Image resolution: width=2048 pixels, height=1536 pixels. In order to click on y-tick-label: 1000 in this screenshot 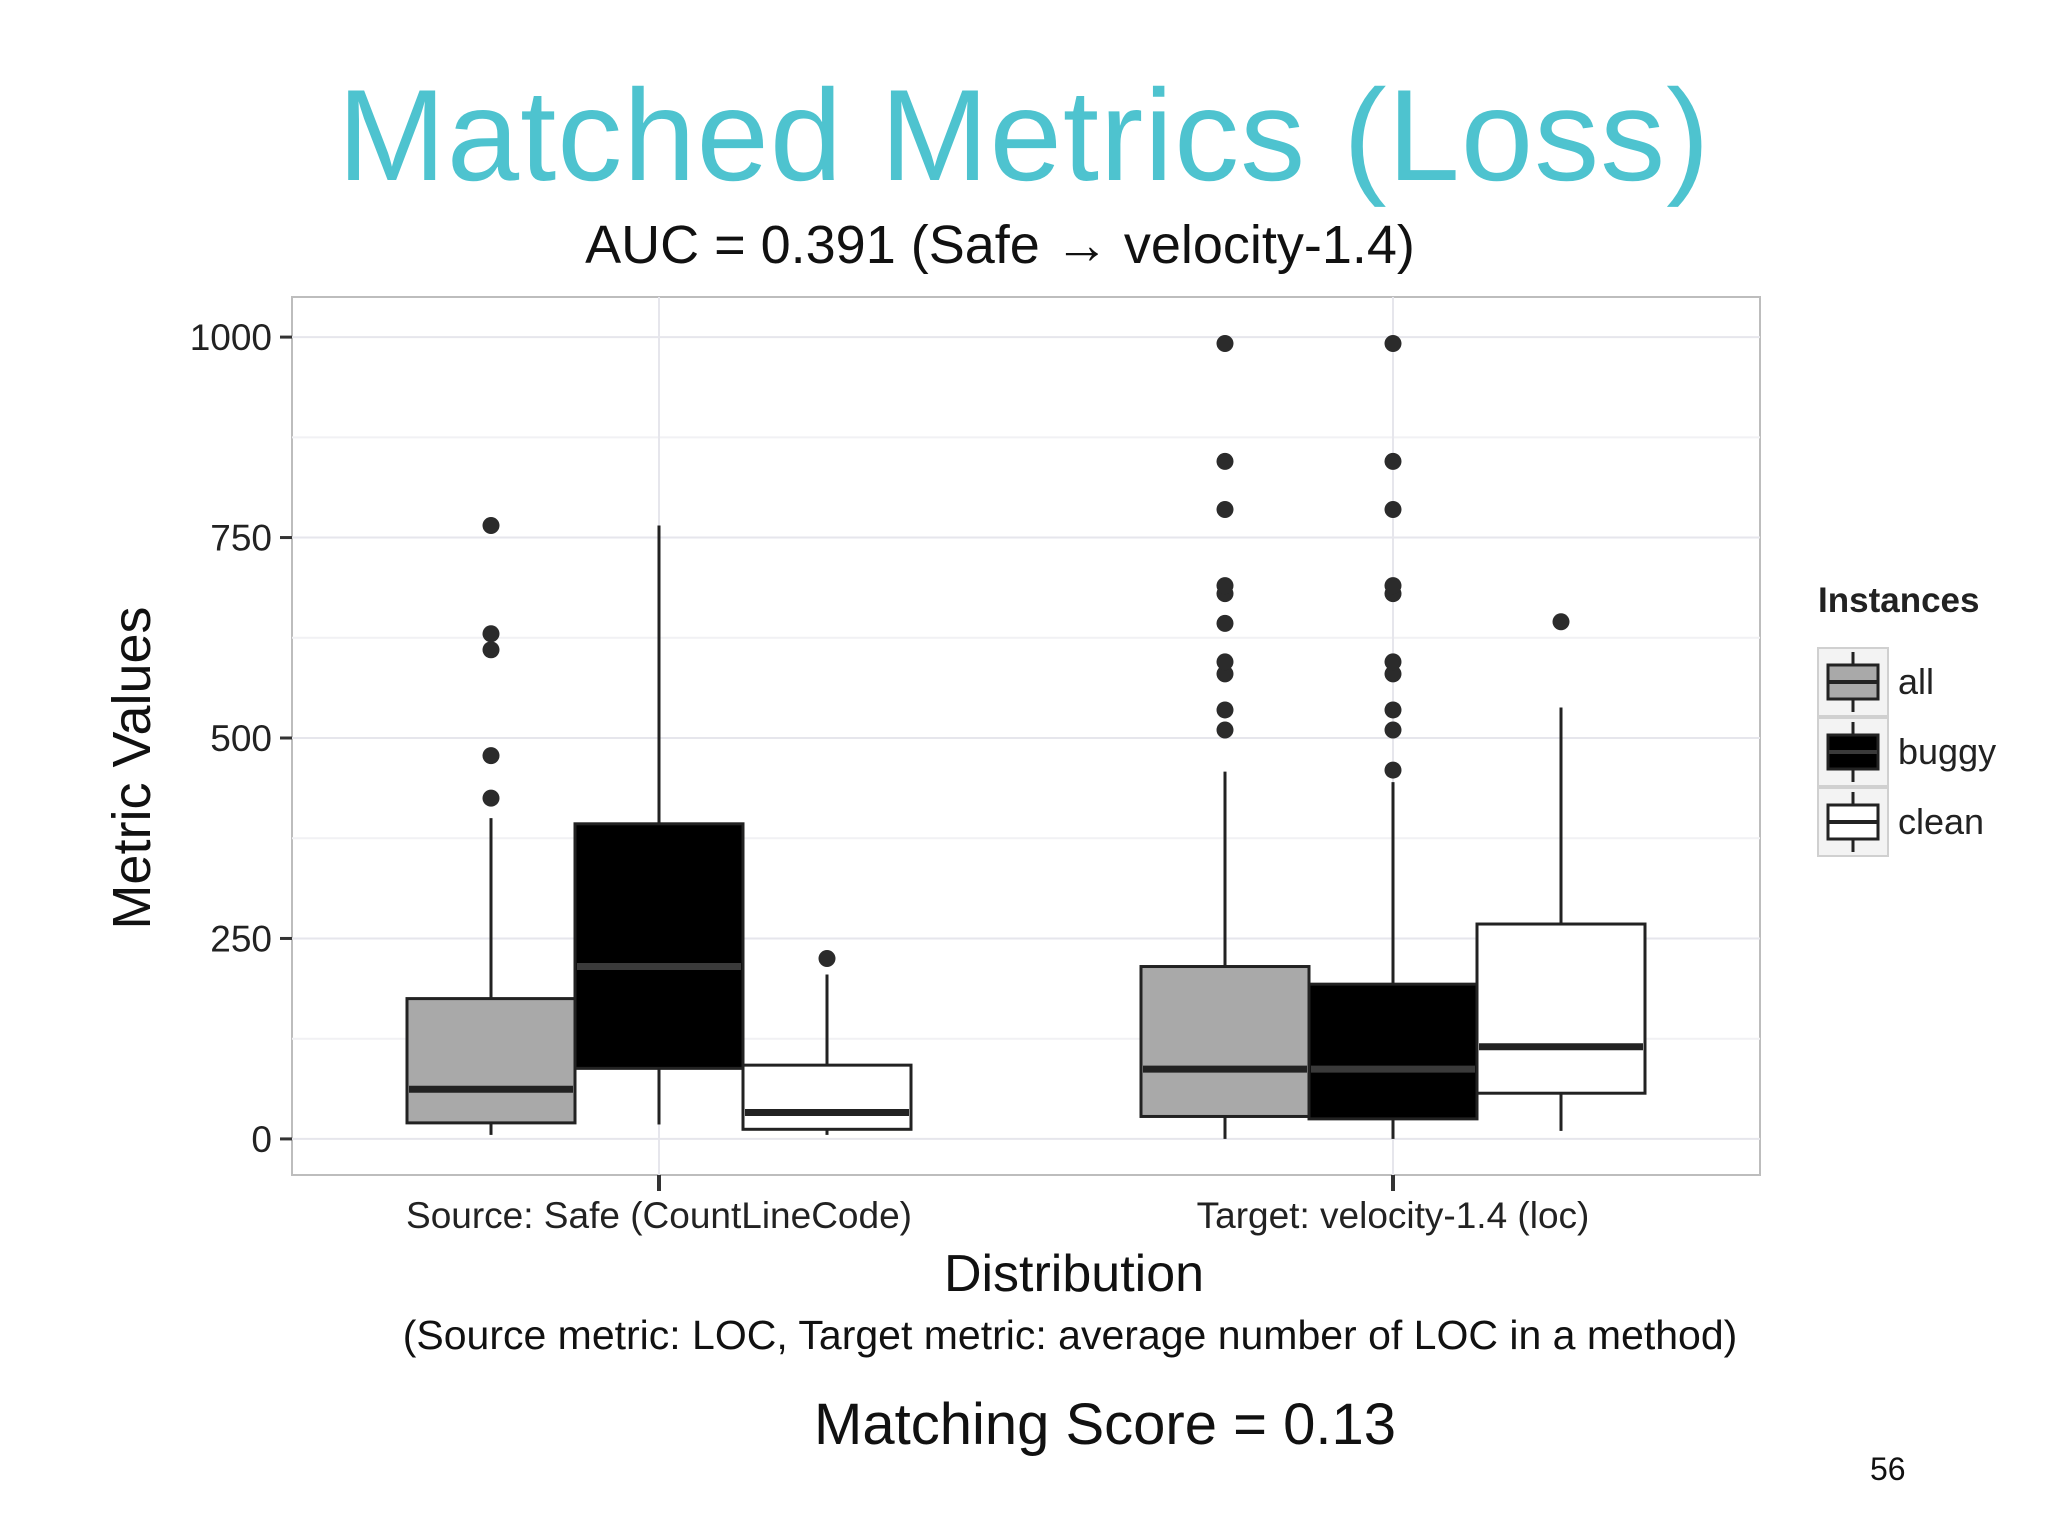, I will do `click(231, 337)`.